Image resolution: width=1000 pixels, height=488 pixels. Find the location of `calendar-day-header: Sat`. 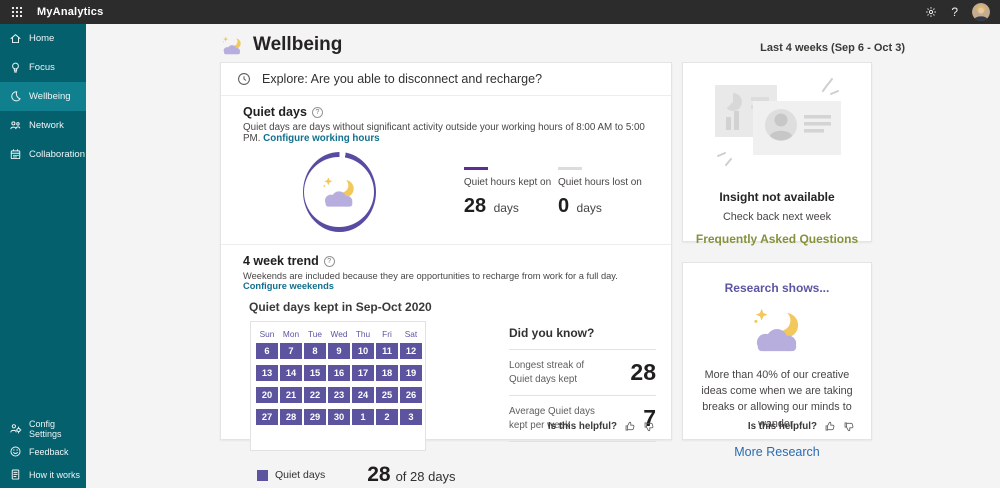

calendar-day-header: Sat is located at coordinates (411, 334).